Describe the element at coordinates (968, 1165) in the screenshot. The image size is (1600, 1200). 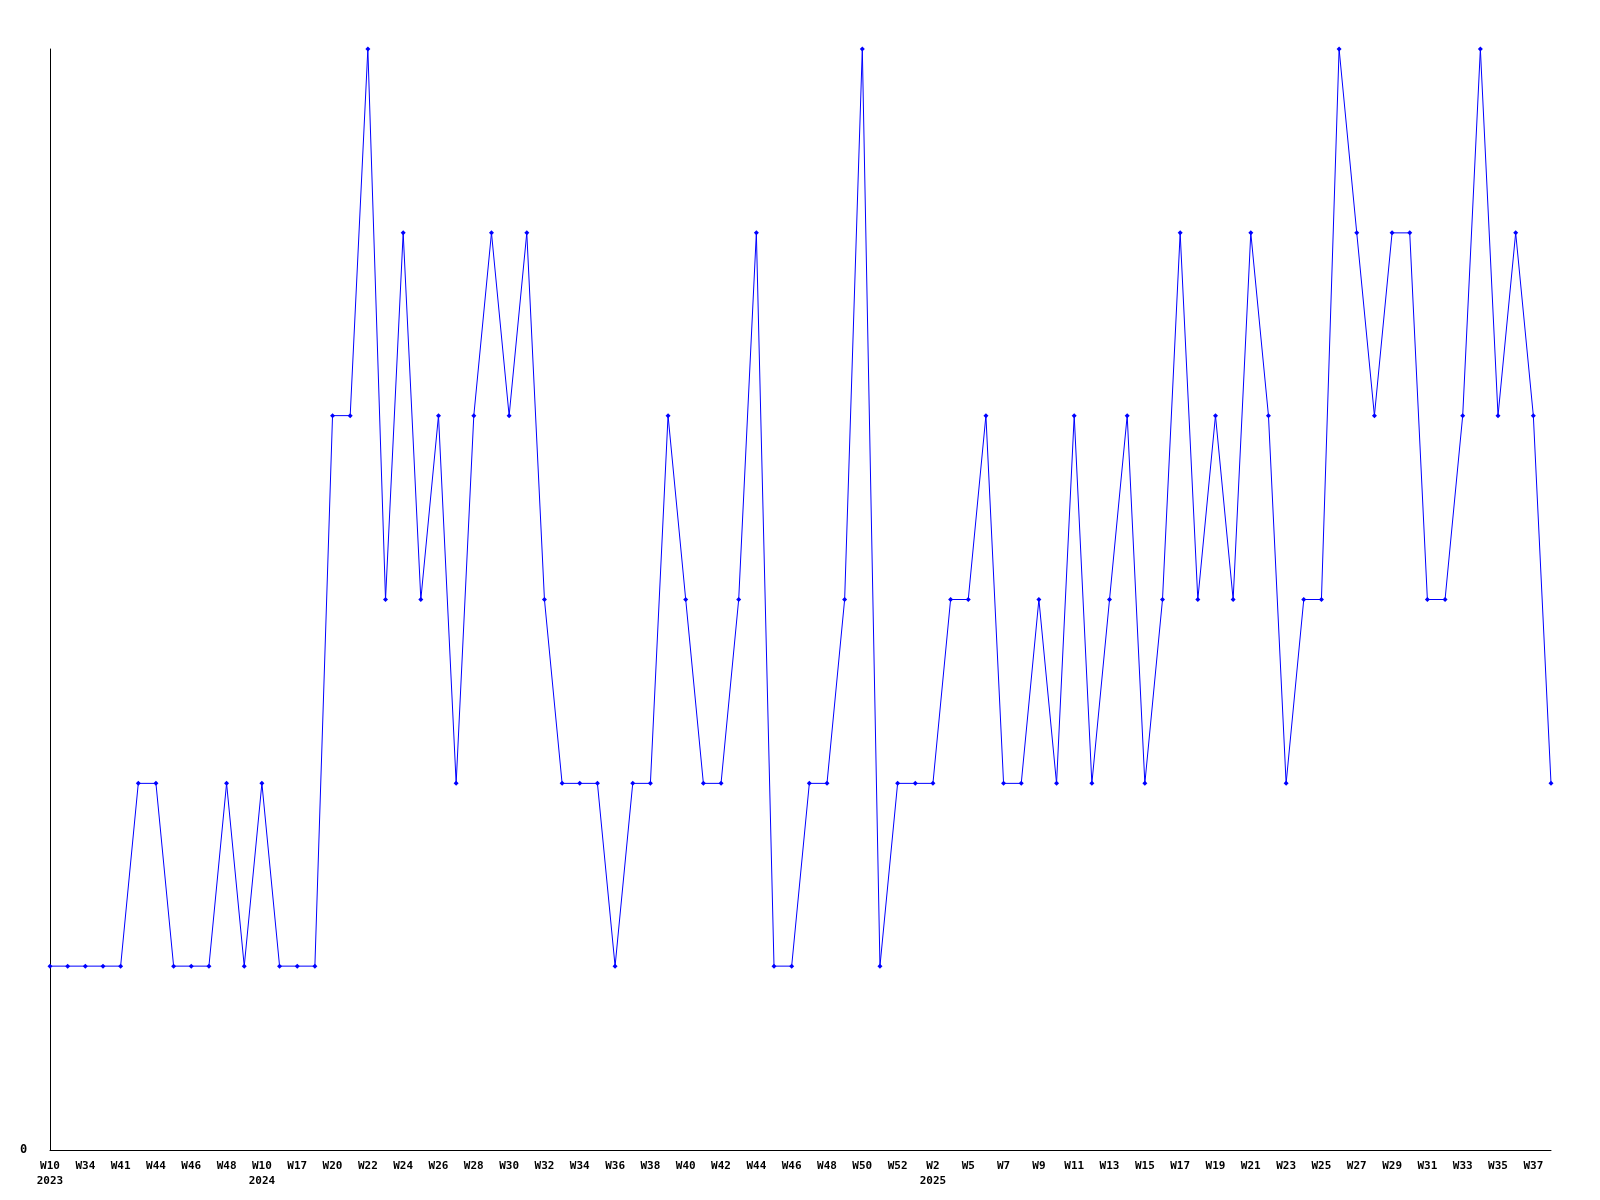
I see `x-tick-label: W5` at that location.